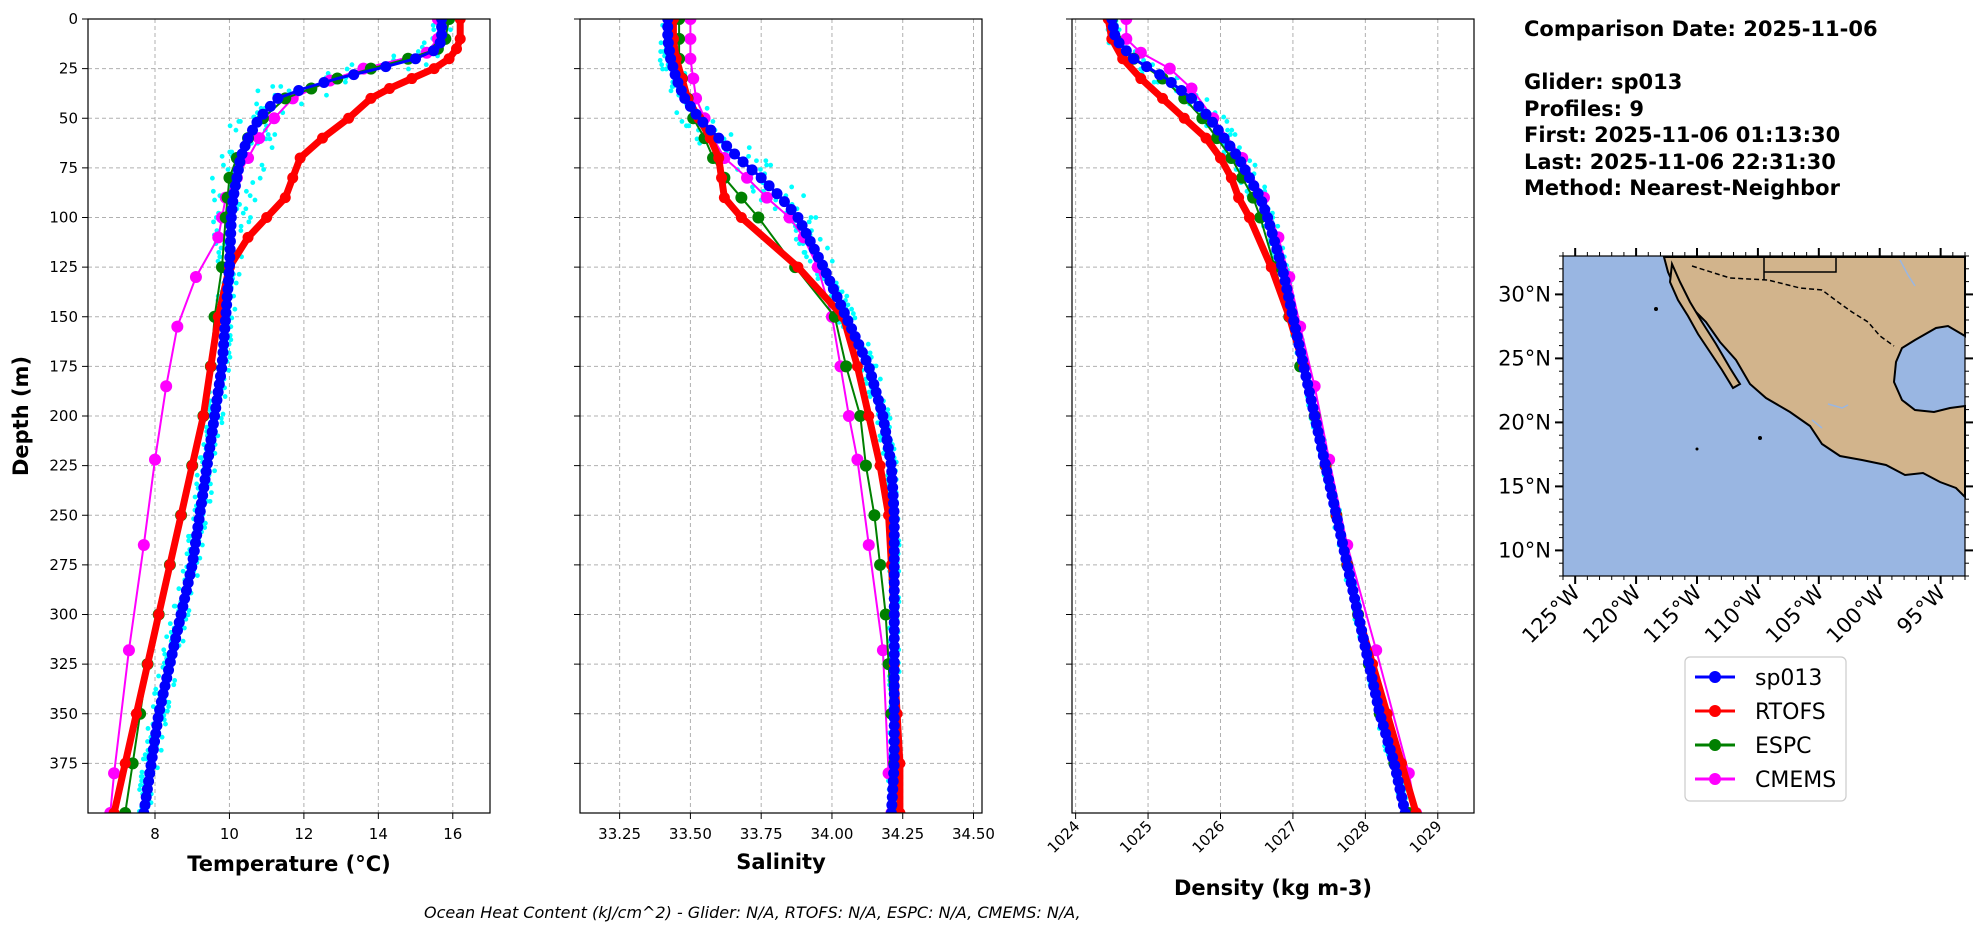 This screenshot has height=934, width=1978. I want to click on x-tick-label: 8, so click(155, 834).